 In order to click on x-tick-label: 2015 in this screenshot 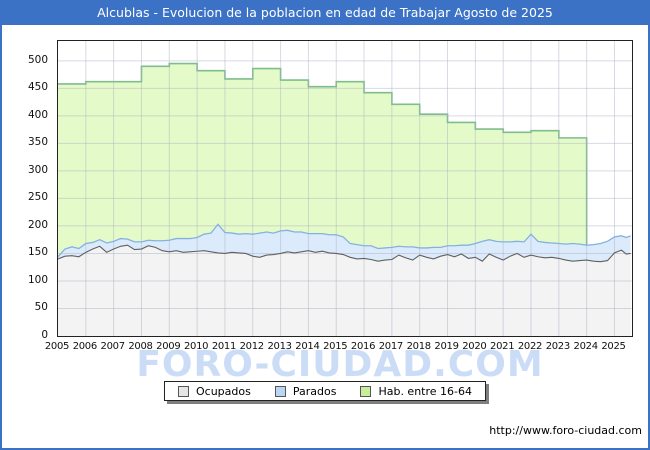, I will do `click(335, 346)`.